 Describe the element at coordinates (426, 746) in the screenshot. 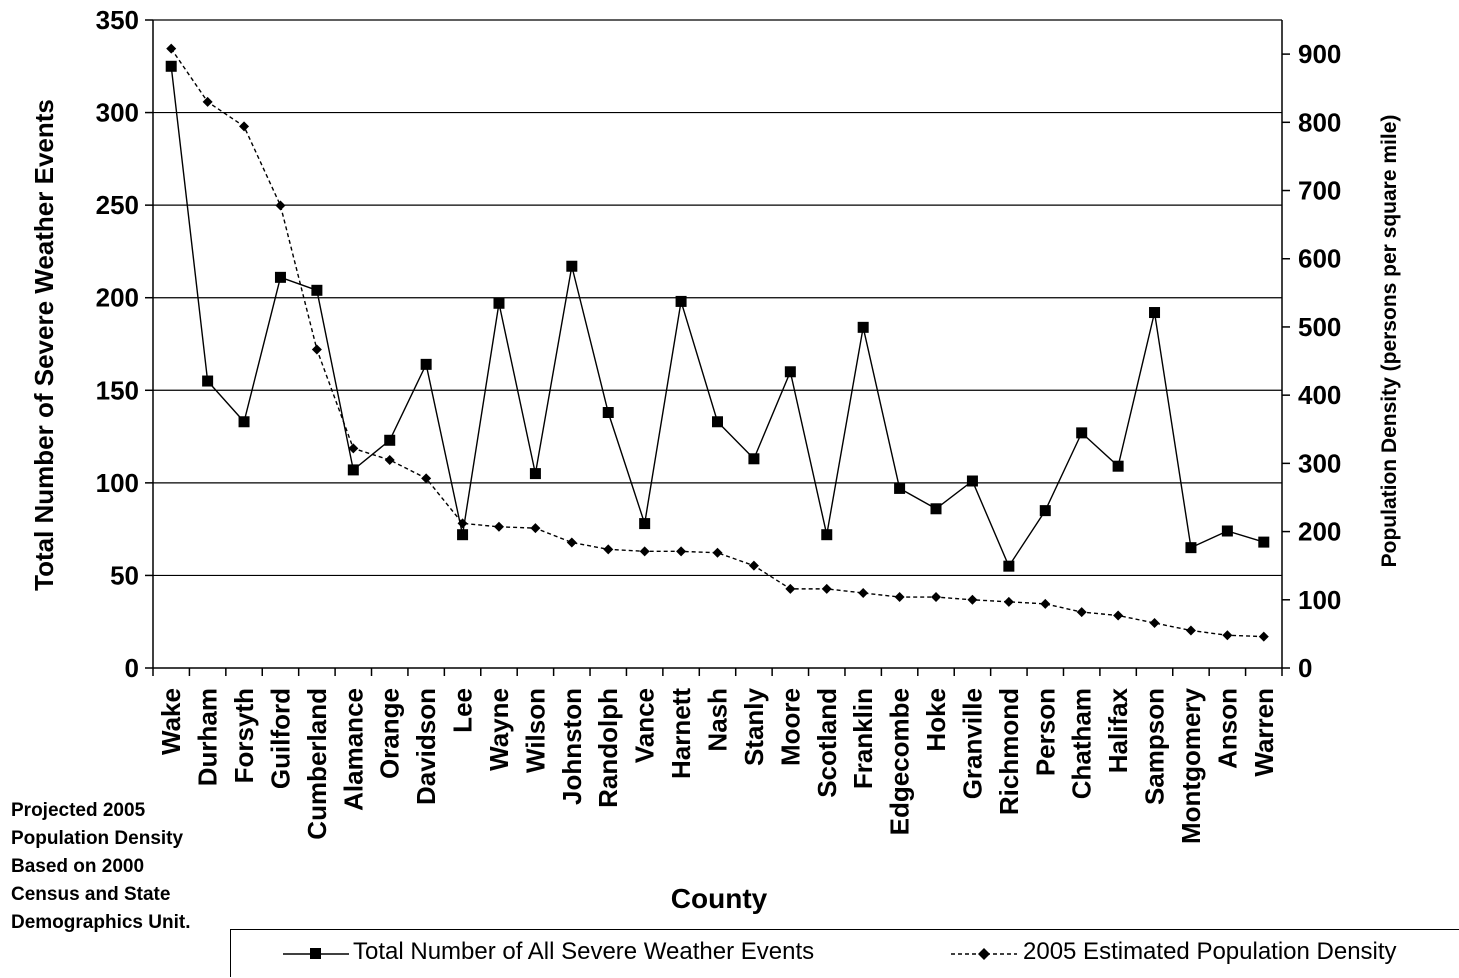

I see `x-category-label: Davidson` at that location.